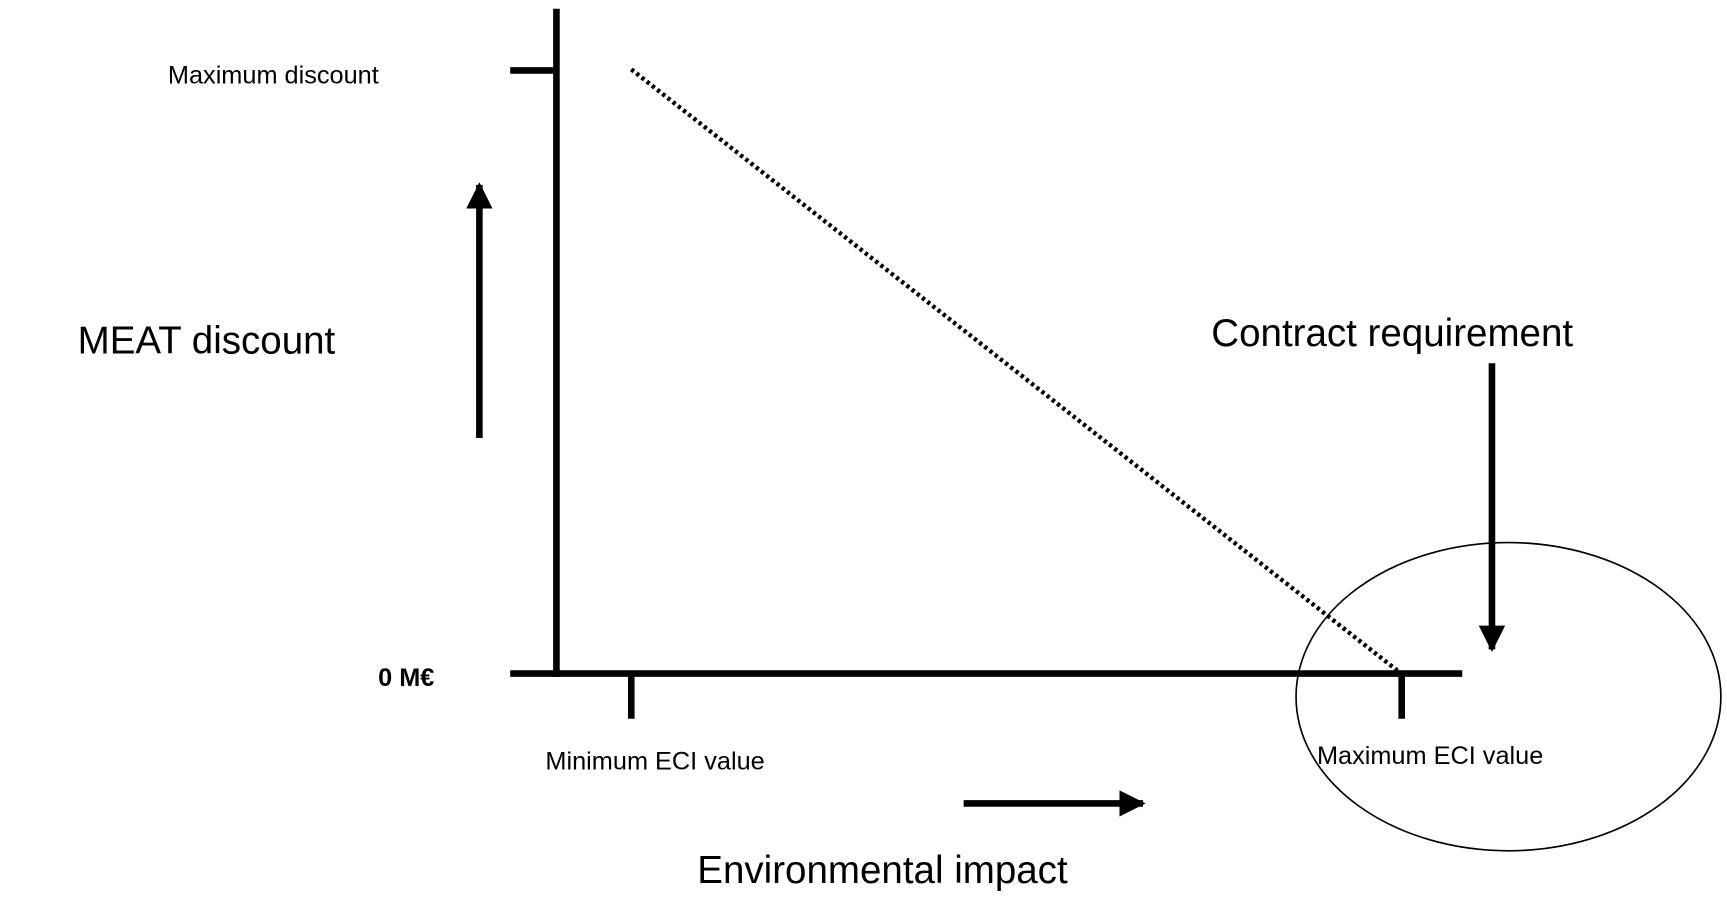 This screenshot has width=1727, height=897. I want to click on min-eci-label: Minimum ECI value, so click(654, 761).